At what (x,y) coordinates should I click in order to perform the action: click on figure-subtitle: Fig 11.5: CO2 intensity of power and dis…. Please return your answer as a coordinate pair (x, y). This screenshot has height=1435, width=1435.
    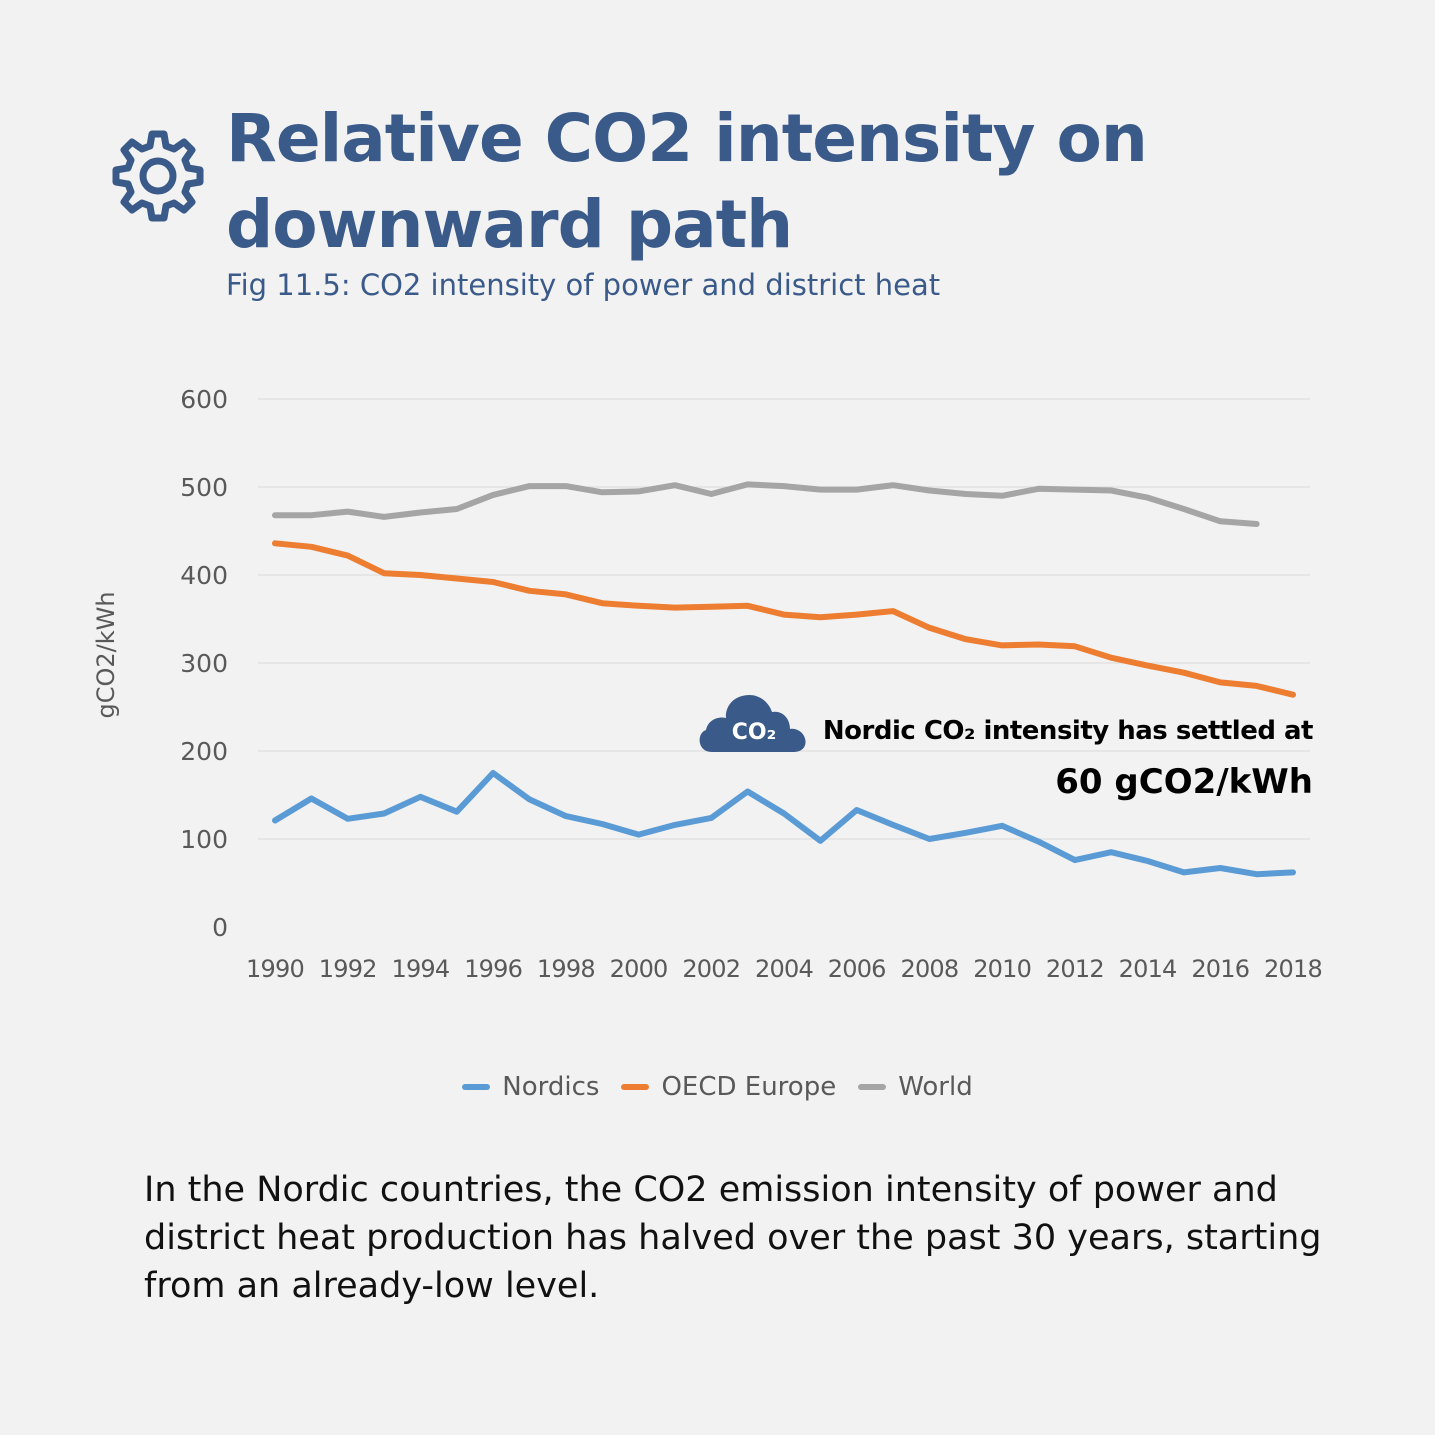
    Looking at the image, I should click on (583, 285).